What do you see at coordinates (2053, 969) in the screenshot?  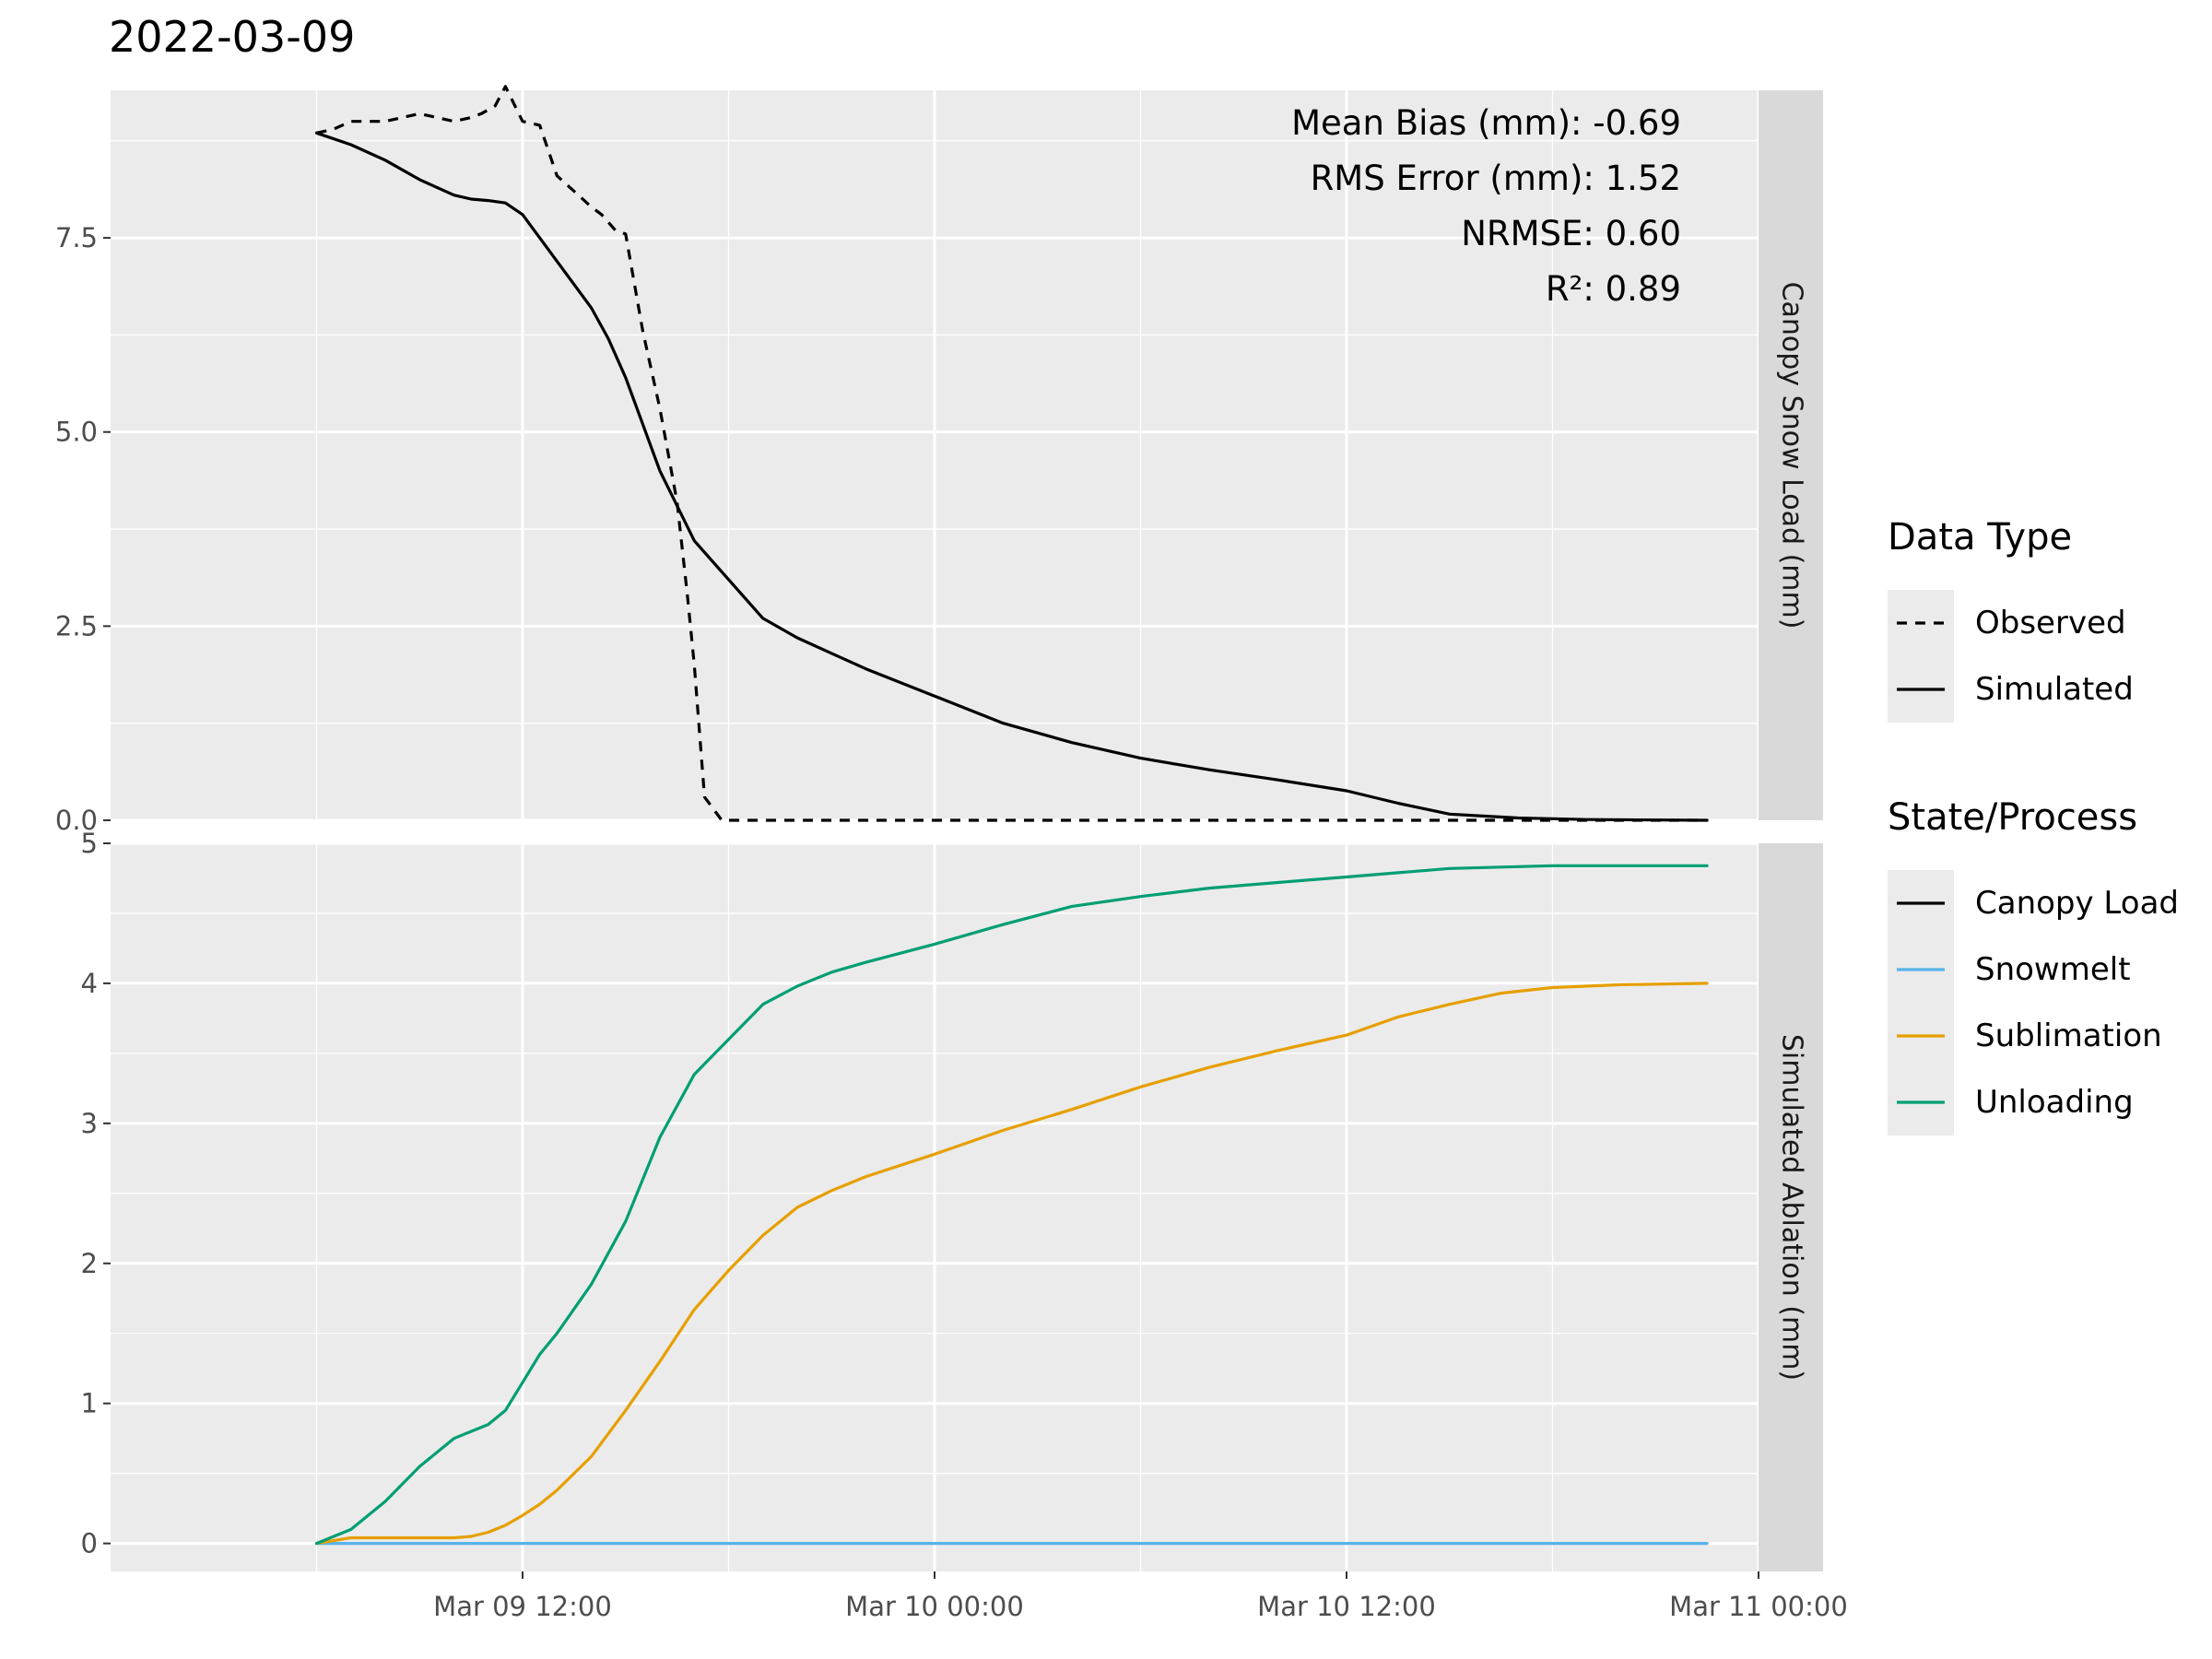 I see `legend-label: Snowmelt` at bounding box center [2053, 969].